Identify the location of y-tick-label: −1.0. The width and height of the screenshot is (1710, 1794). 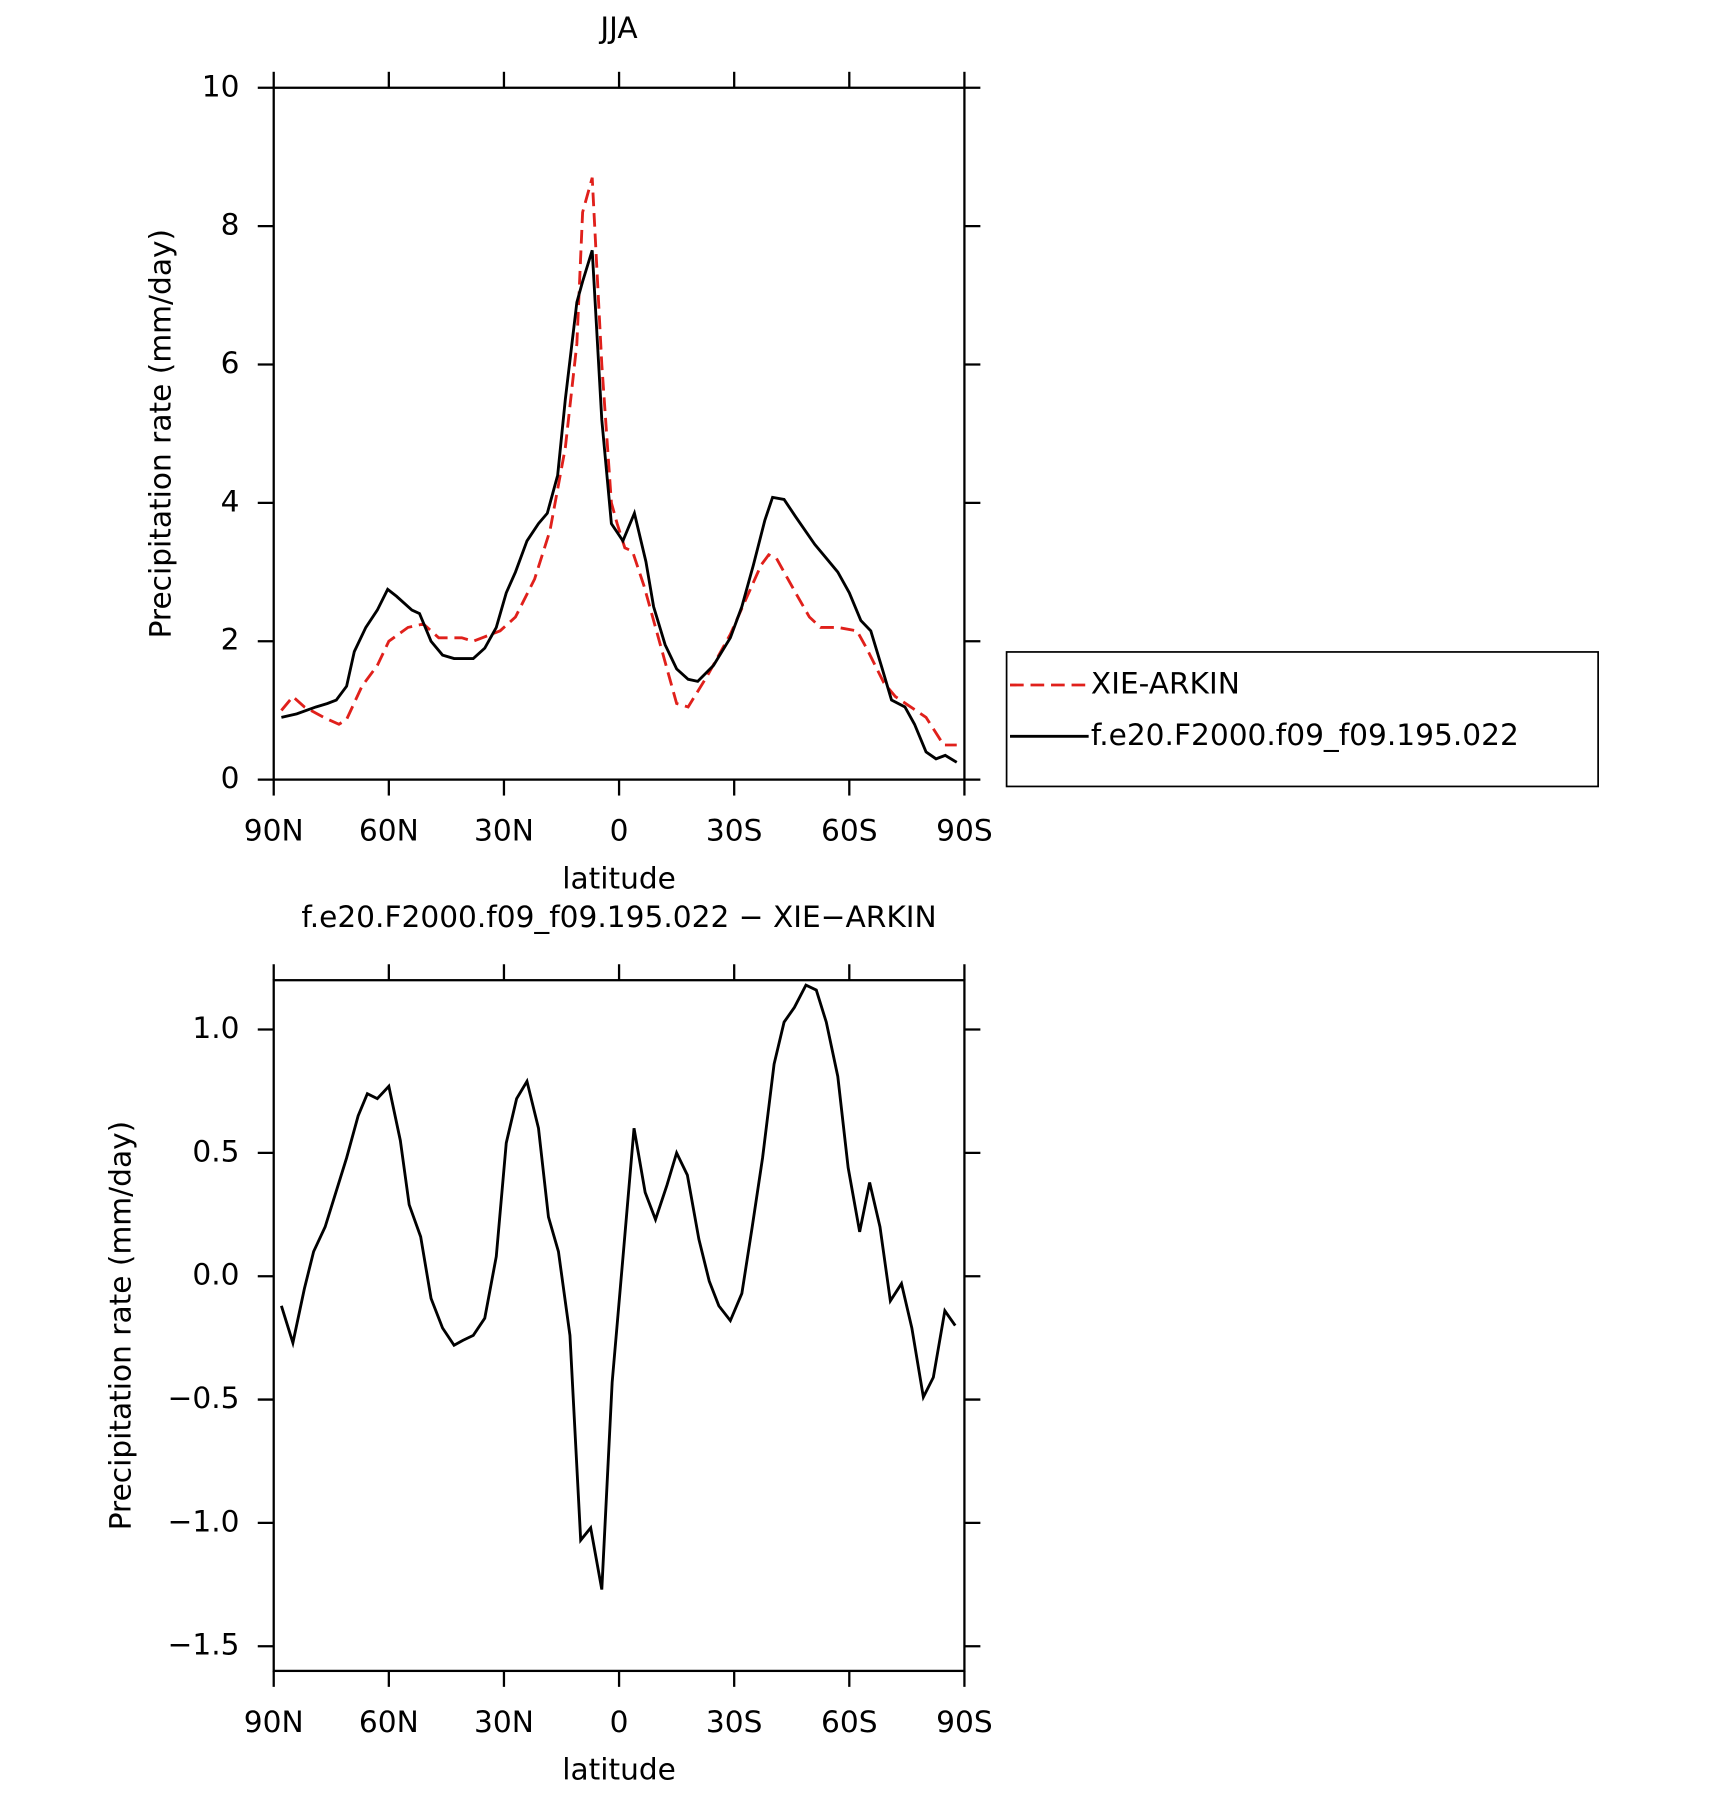
(204, 1520).